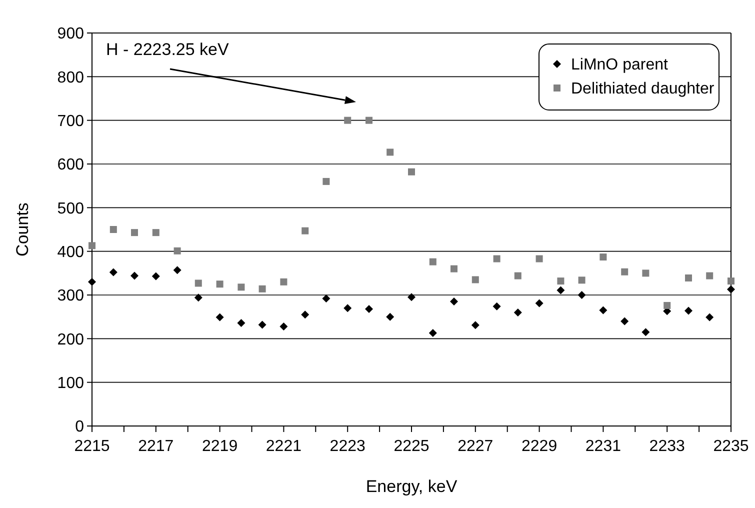  Describe the element at coordinates (476, 446) in the screenshot. I see `x-tick-label: 2227` at that location.